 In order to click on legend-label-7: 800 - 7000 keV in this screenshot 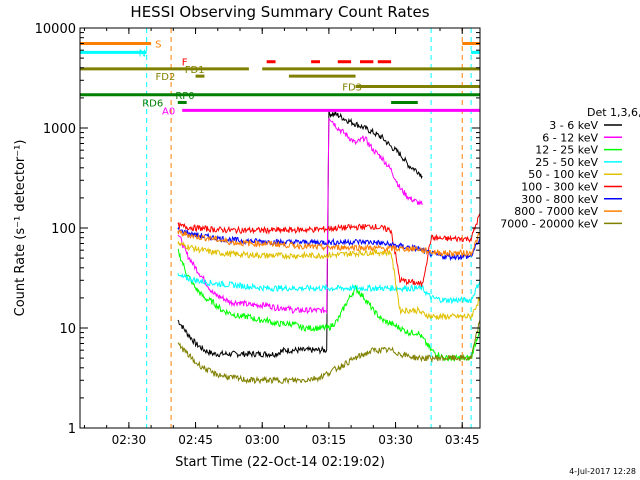, I will do `click(556, 211)`.